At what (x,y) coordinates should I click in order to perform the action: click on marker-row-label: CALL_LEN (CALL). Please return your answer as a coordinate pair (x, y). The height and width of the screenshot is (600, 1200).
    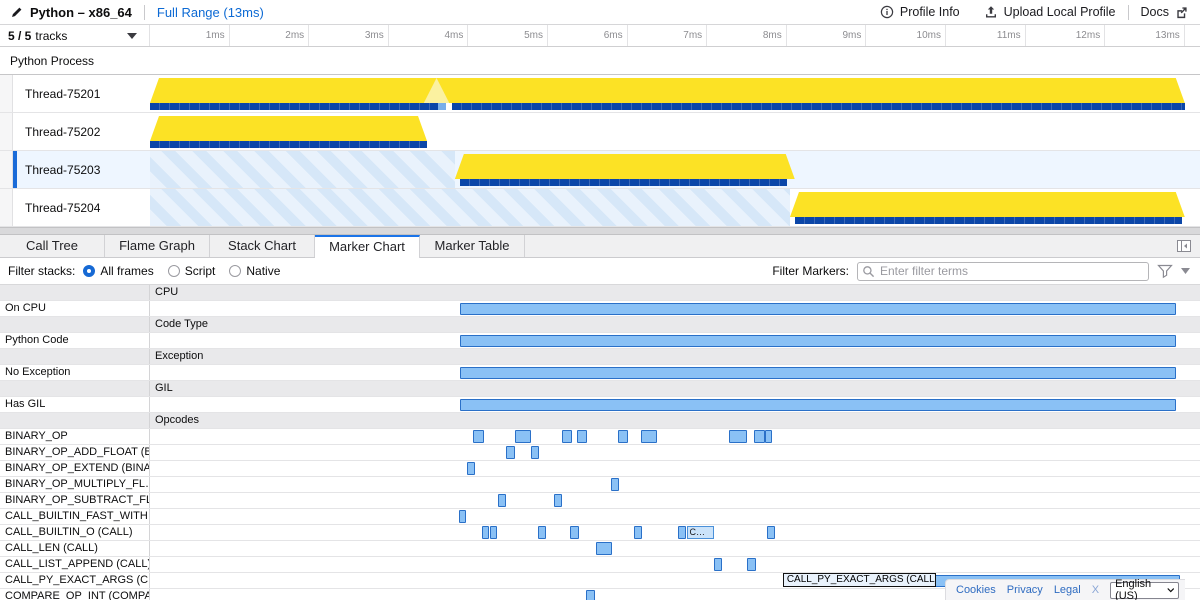
    Looking at the image, I should click on (75, 548).